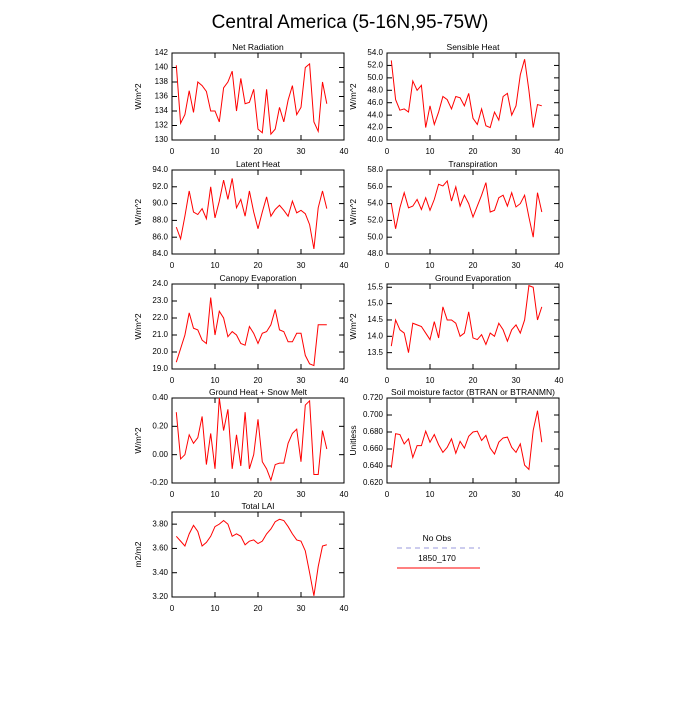 This screenshot has height=705, width=700. Describe the element at coordinates (375, 102) in the screenshot. I see `y-tick-label: 46.0` at that location.